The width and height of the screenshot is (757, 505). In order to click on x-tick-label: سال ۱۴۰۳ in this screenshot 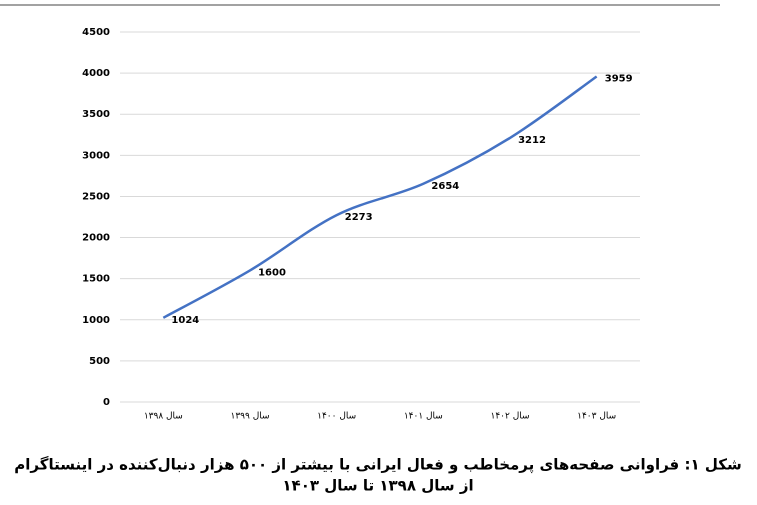, I will do `click(596, 417)`.